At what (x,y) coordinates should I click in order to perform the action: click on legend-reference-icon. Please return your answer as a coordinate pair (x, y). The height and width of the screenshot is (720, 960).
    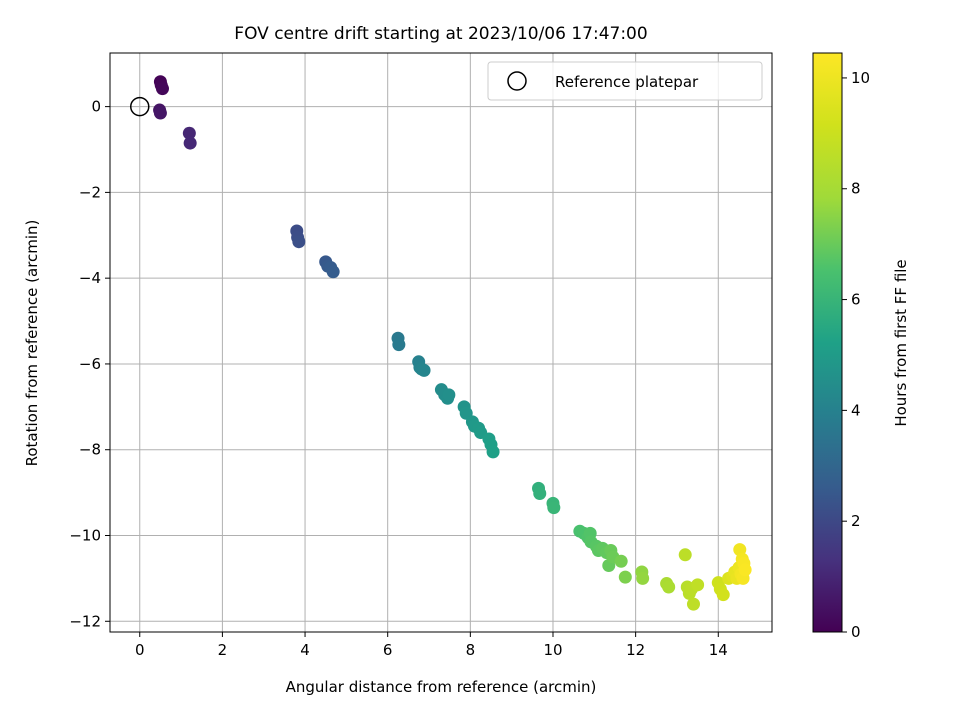
    Looking at the image, I should click on (517, 81).